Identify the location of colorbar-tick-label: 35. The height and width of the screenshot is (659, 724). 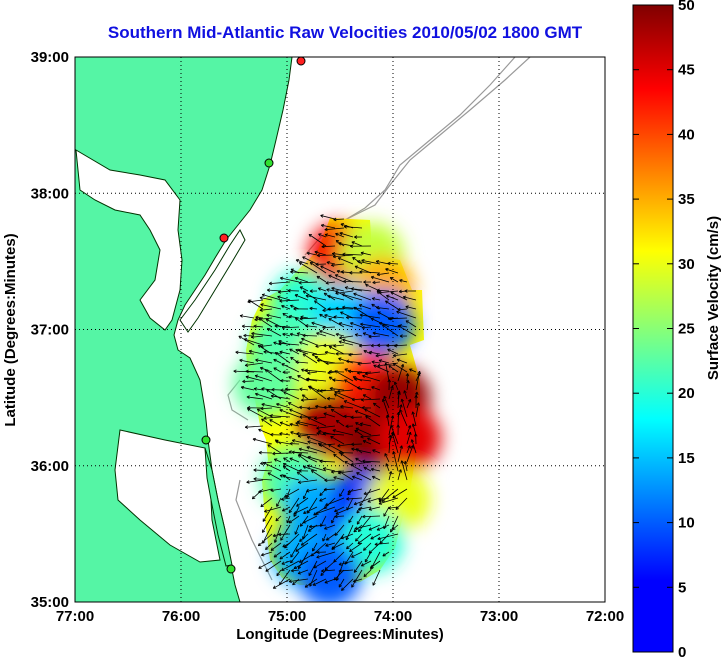
(686, 199).